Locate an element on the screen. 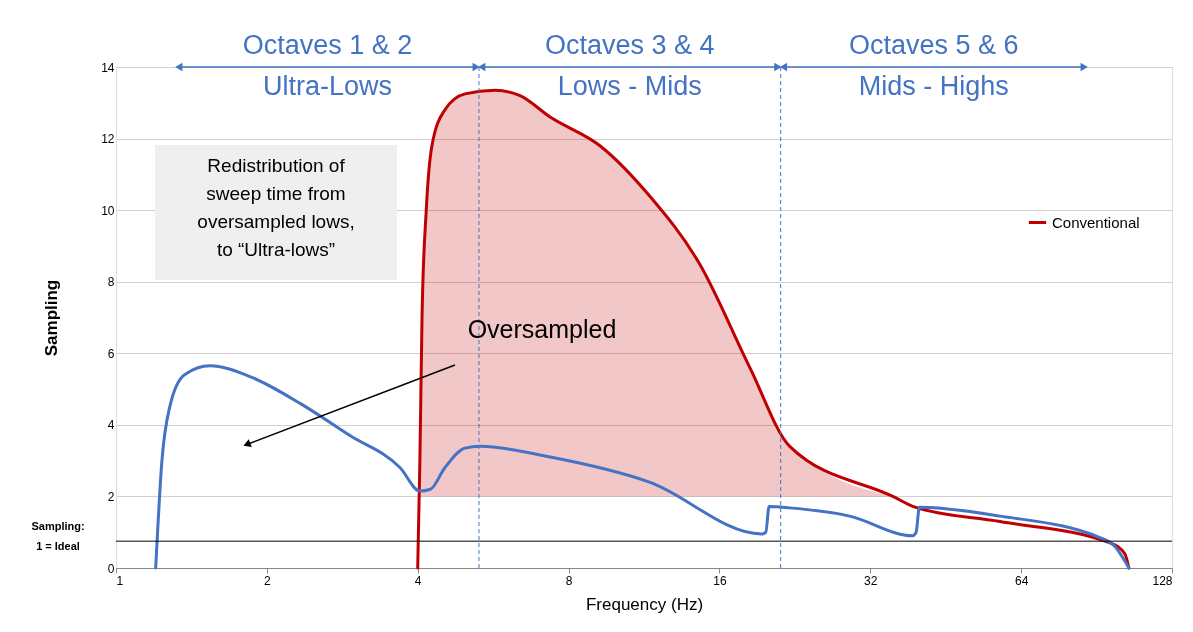  y-tick-label: 12 is located at coordinates (108, 139).